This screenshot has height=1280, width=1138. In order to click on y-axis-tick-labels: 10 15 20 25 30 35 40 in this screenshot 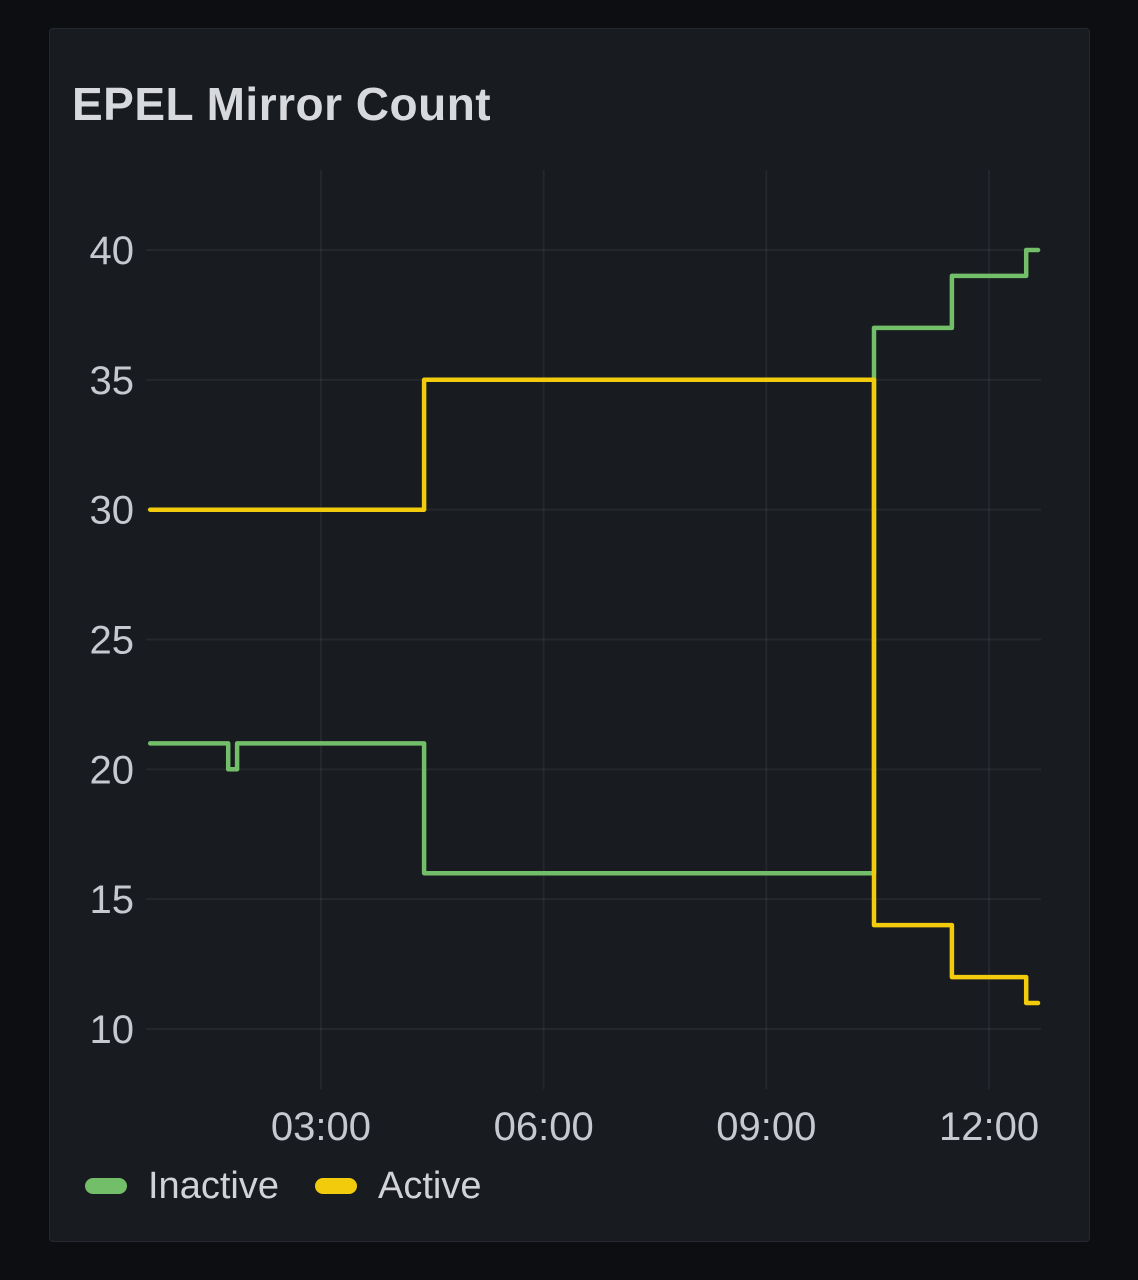, I will do `click(112, 640)`.